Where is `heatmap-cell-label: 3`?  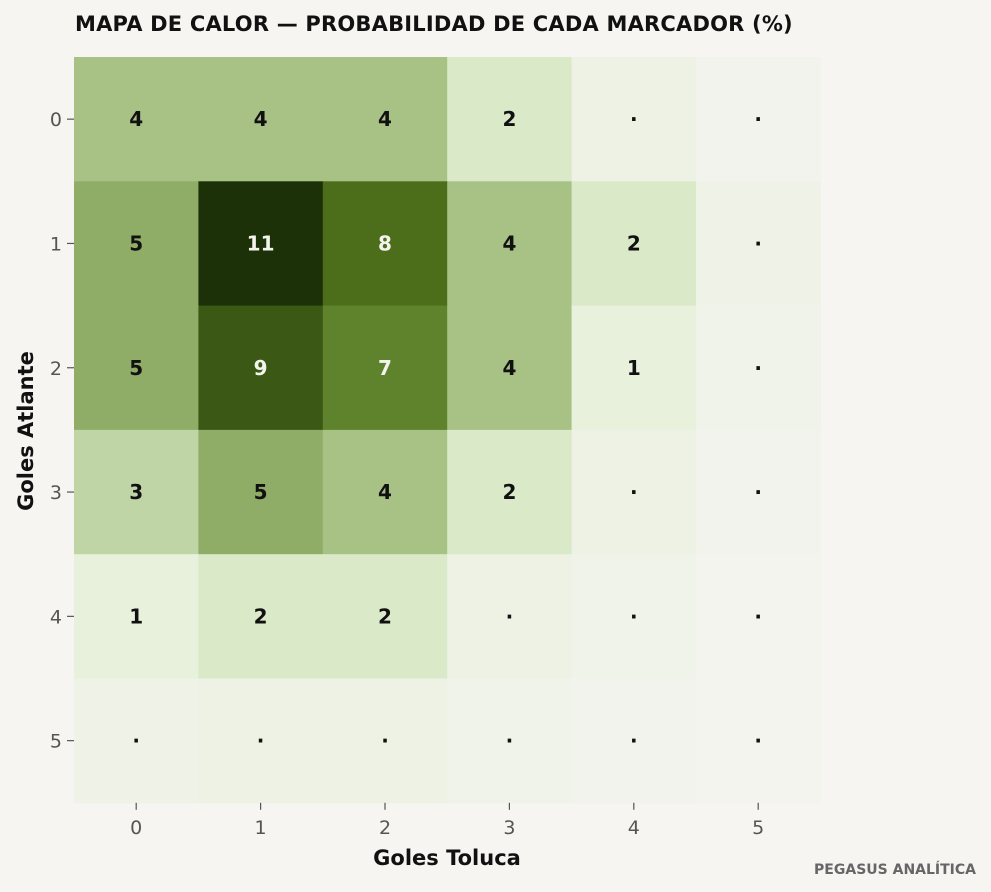
heatmap-cell-label: 3 is located at coordinates (136, 492).